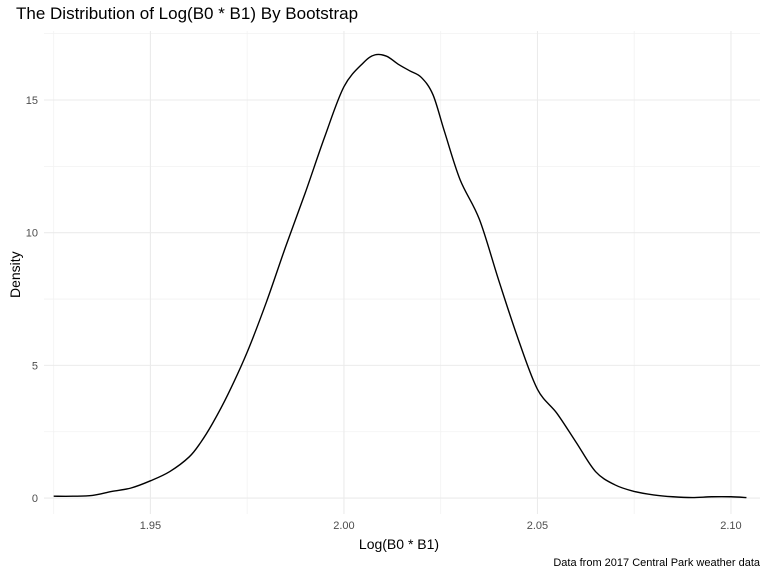  What do you see at coordinates (537, 526) in the screenshot?
I see `x-tick-label: 2.05` at bounding box center [537, 526].